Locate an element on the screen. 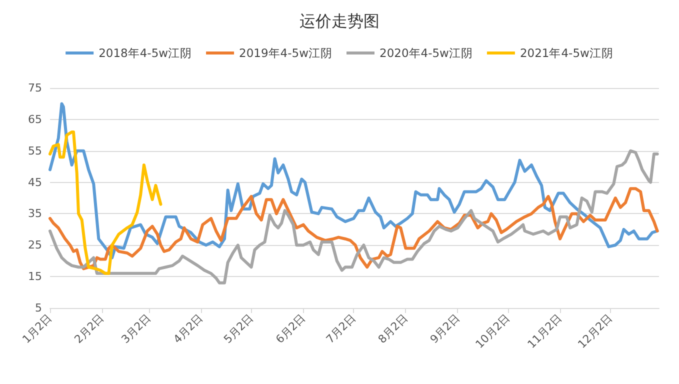  y-tick-label: 35 is located at coordinates (35, 213).